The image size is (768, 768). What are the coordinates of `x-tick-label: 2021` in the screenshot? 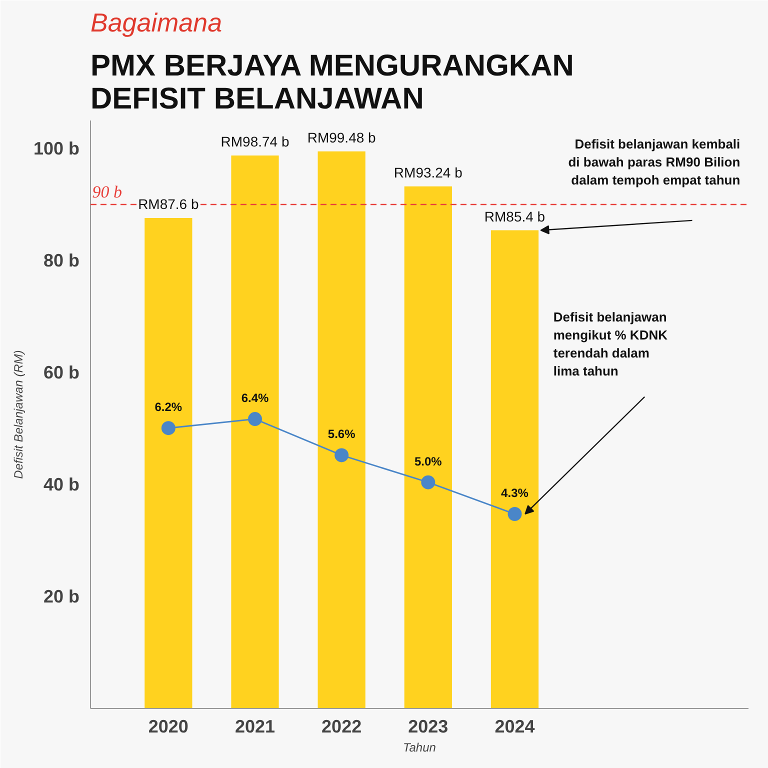 It's located at (255, 726).